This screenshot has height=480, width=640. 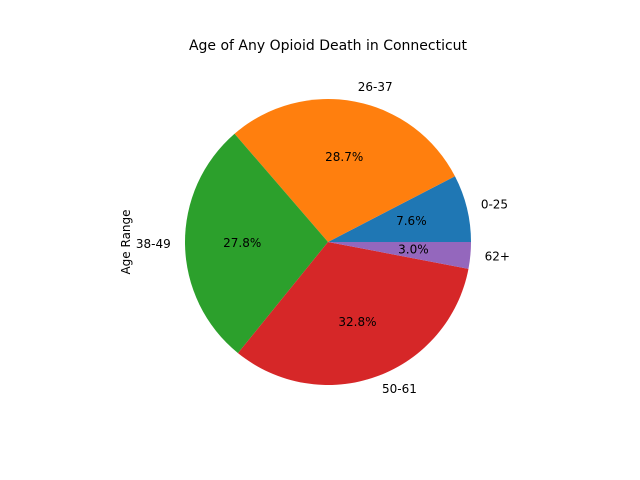 What do you see at coordinates (413, 250) in the screenshot?
I see `percent-label-62: 3.0%` at bounding box center [413, 250].